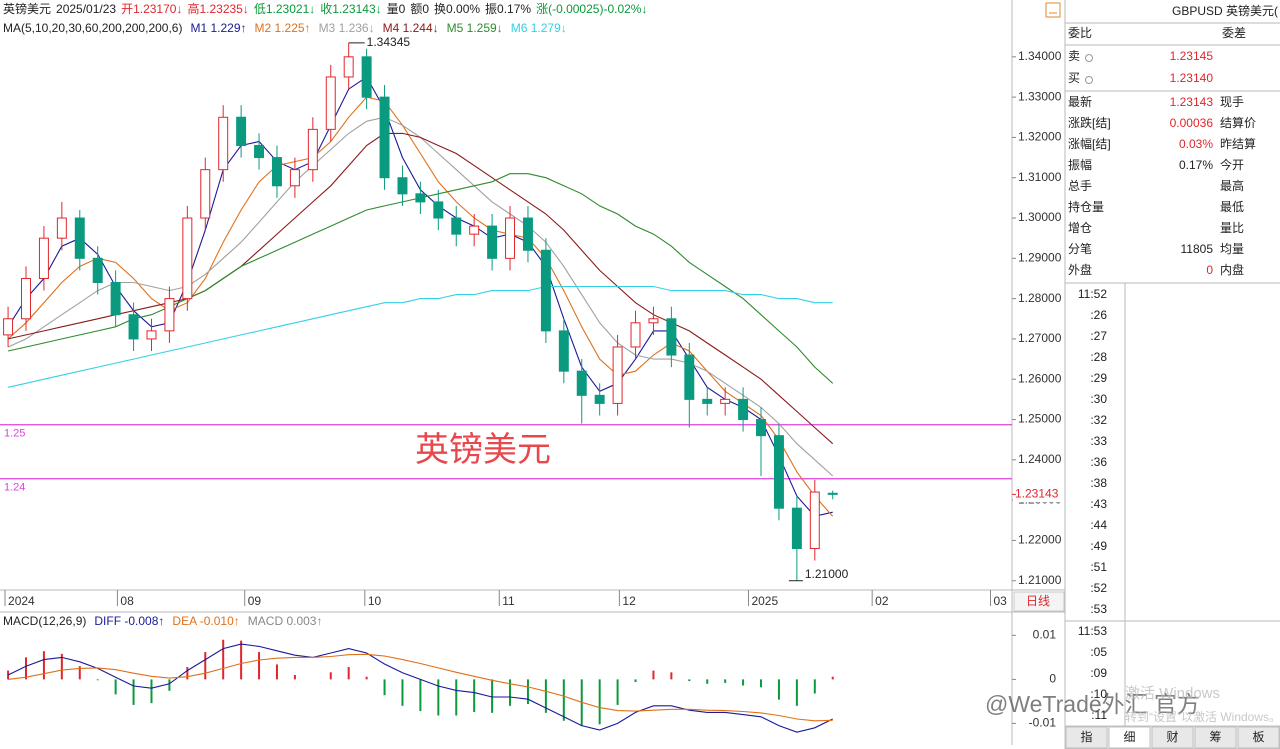 The image size is (1280, 749). I want to click on x-tick-label: 12, so click(629, 601).